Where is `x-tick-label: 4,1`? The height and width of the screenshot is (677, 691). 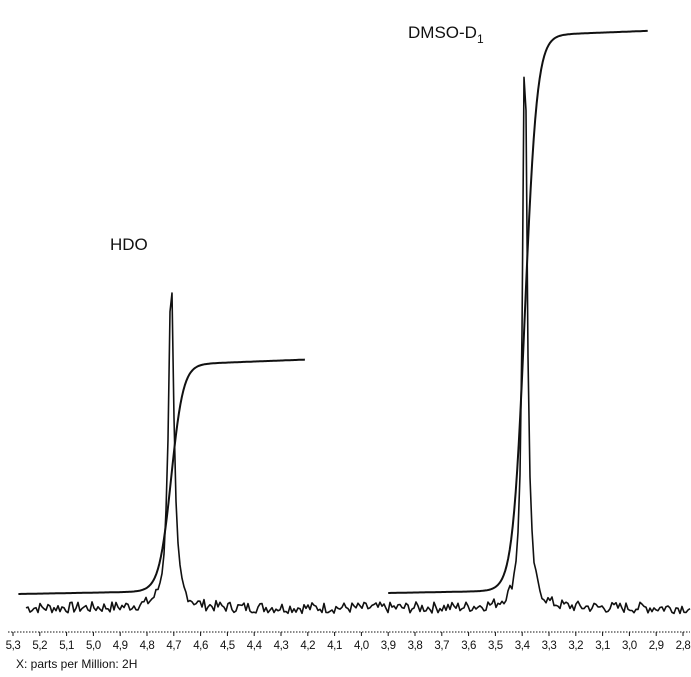
x-tick-label: 4,1 is located at coordinates (334, 646).